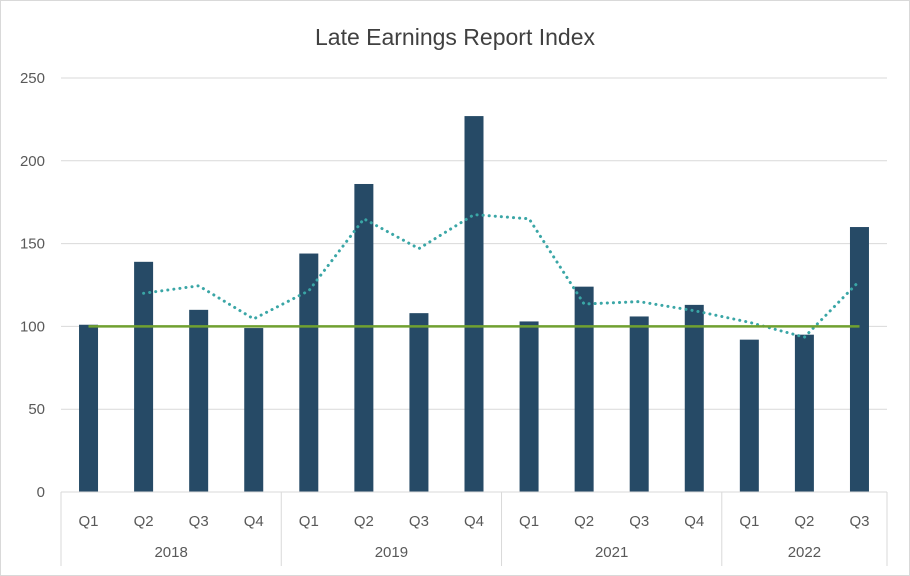 This screenshot has height=576, width=910. What do you see at coordinates (611, 552) in the screenshot?
I see `x-group-label: 2021` at bounding box center [611, 552].